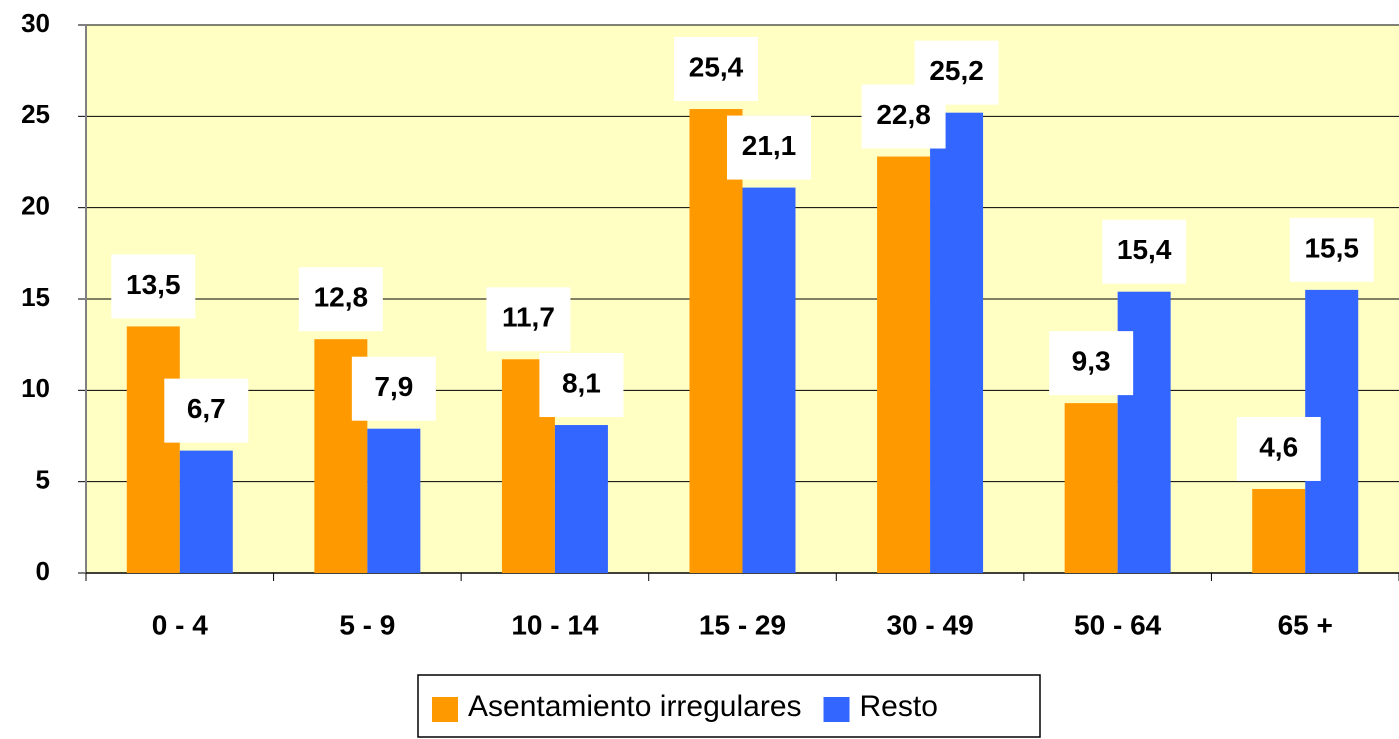  I want to click on value-label: 6,7, so click(206, 408).